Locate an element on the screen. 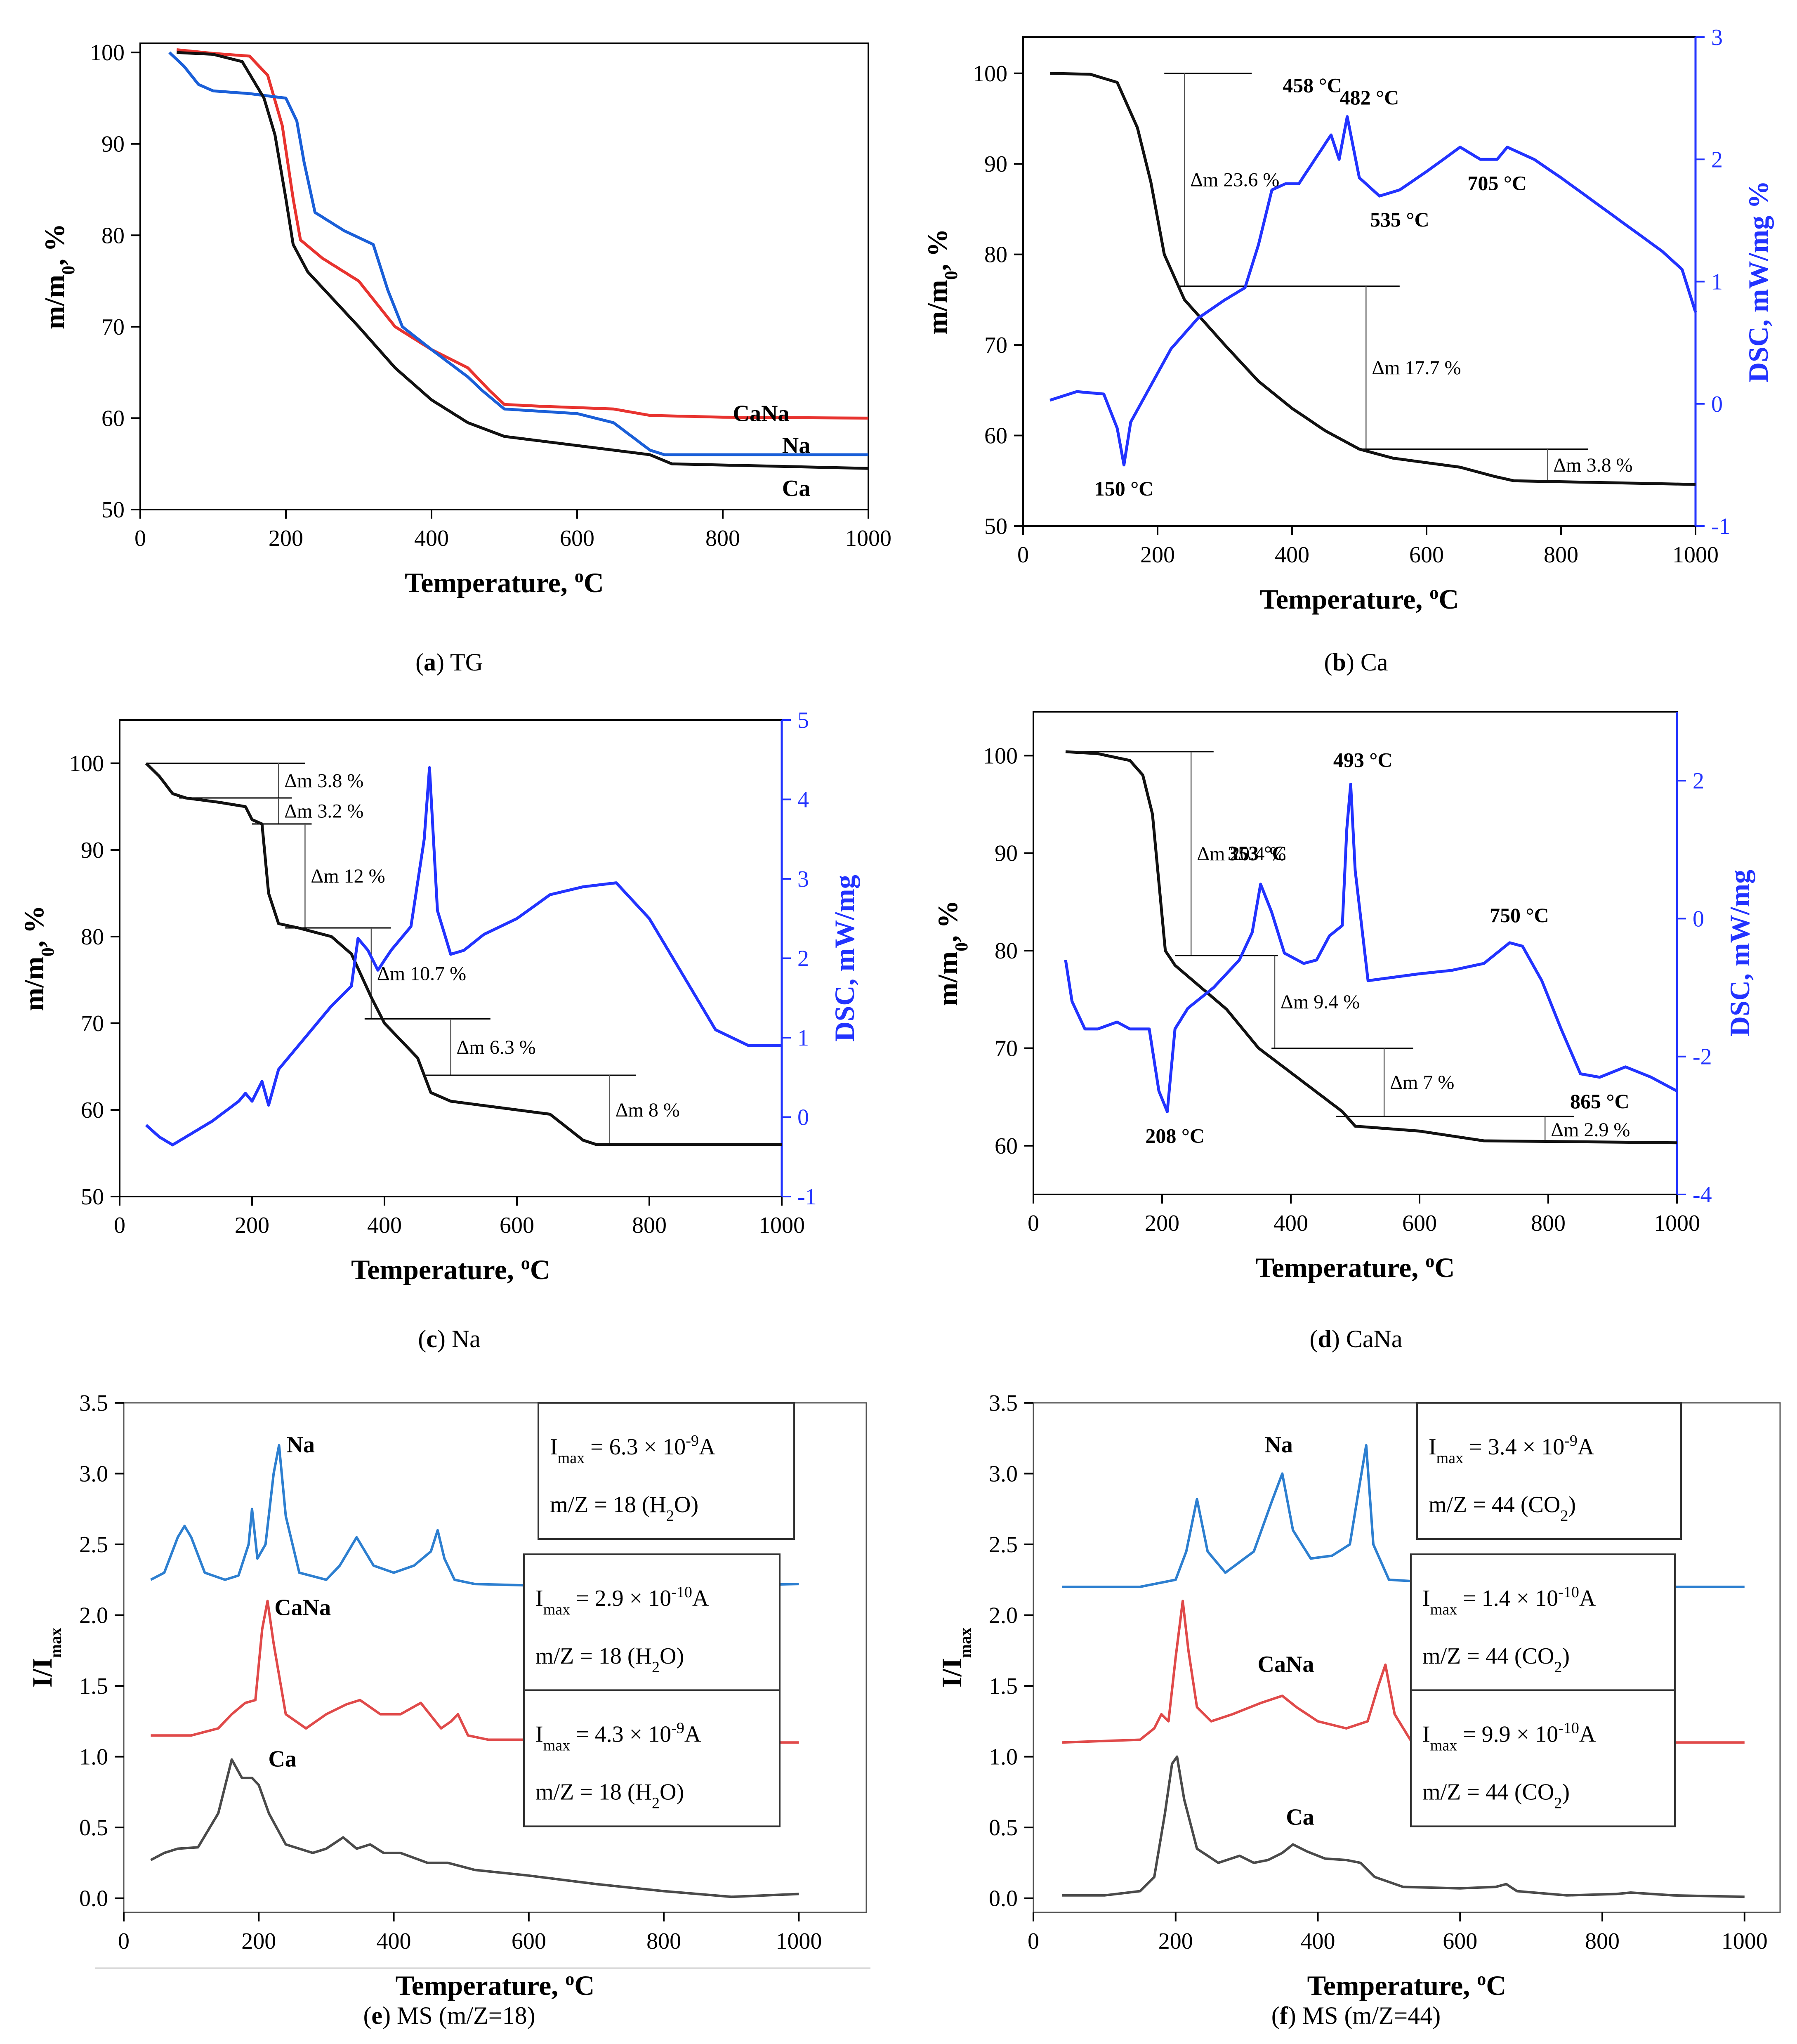 The width and height of the screenshot is (1797, 2044). ylabel-main: m/m is located at coordinates (937, 307).